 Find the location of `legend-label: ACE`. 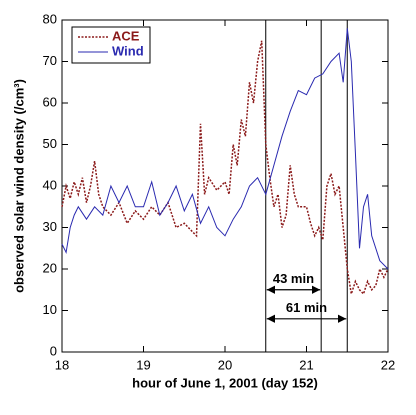

legend-label: ACE is located at coordinates (126, 35).